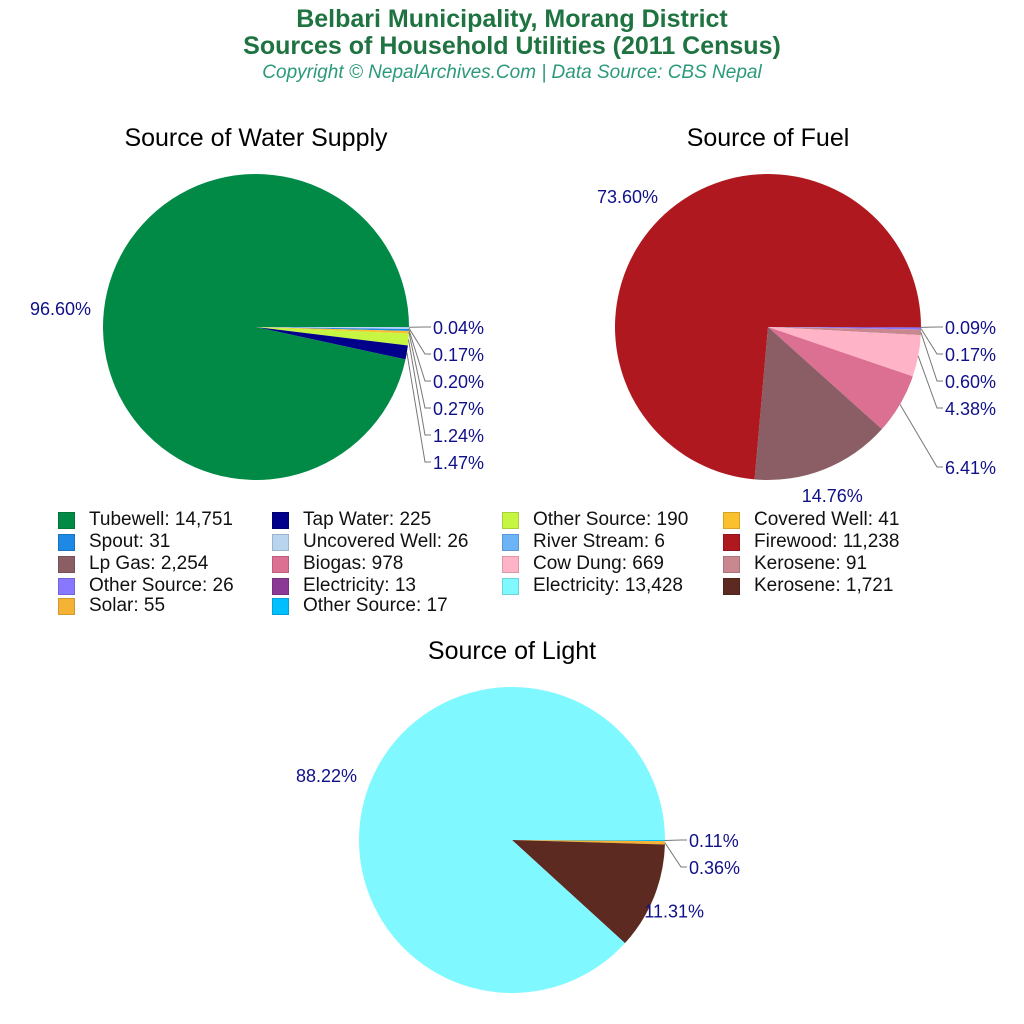 This screenshot has width=1024, height=1024. Describe the element at coordinates (256, 138) in the screenshot. I see `water-chart-title: Source of Water Supply` at that location.